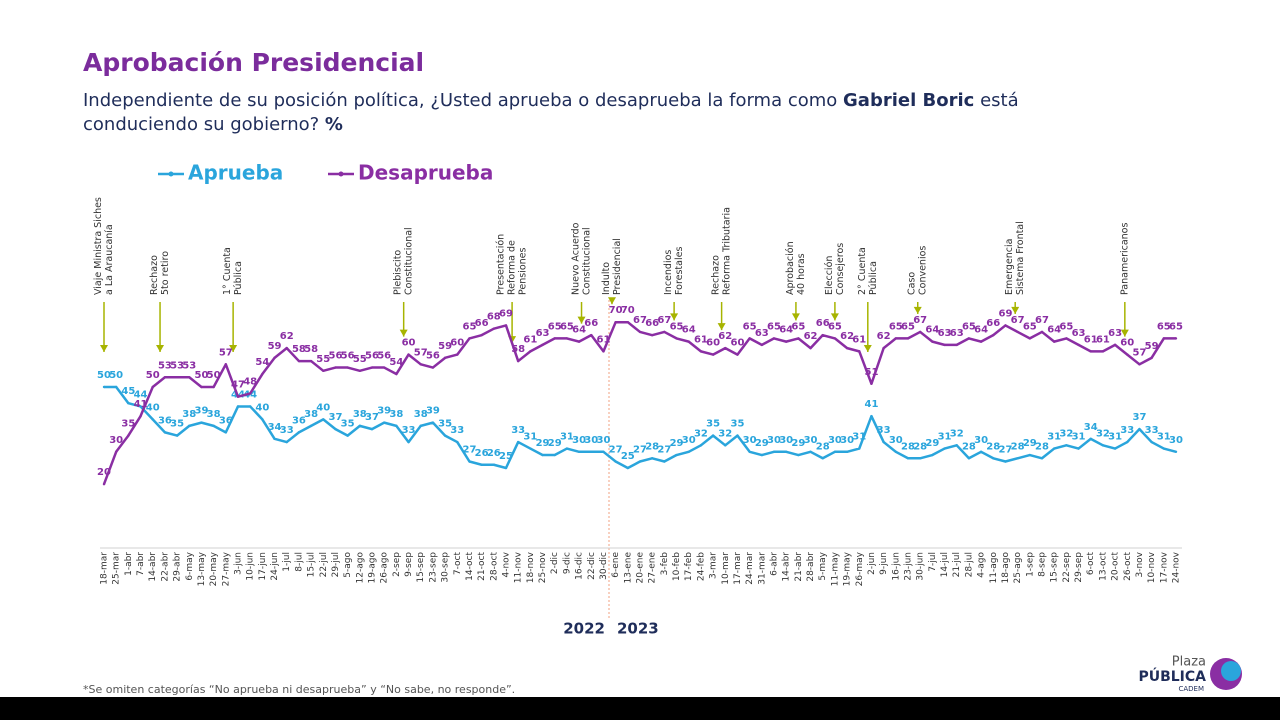 The width and height of the screenshot is (1280, 720). Describe the element at coordinates (201, 375) in the screenshot. I see `data-label: 50` at that location.